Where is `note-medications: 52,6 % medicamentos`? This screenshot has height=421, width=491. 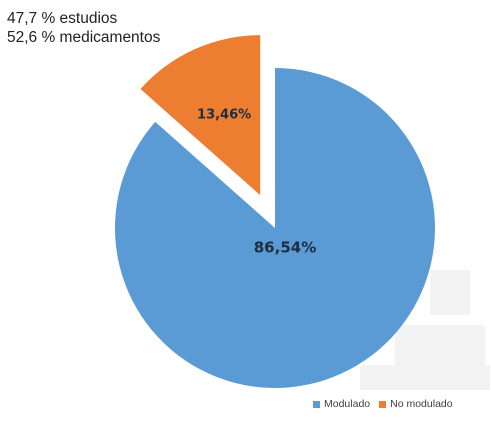 note-medications: 52,6 % medicamentos is located at coordinates (84, 37).